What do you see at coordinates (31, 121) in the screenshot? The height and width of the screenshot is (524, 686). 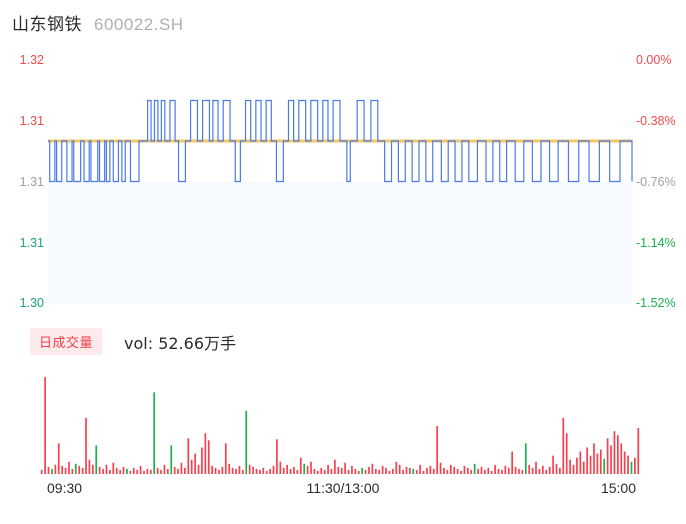 I see `price-axis-left-1: 1.31` at bounding box center [31, 121].